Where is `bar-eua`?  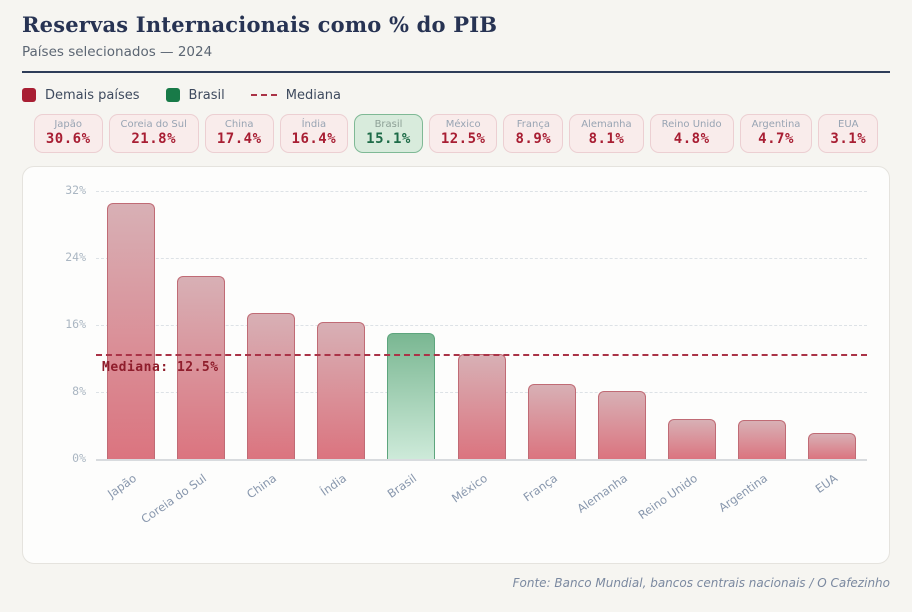 bar-eua is located at coordinates (831, 446).